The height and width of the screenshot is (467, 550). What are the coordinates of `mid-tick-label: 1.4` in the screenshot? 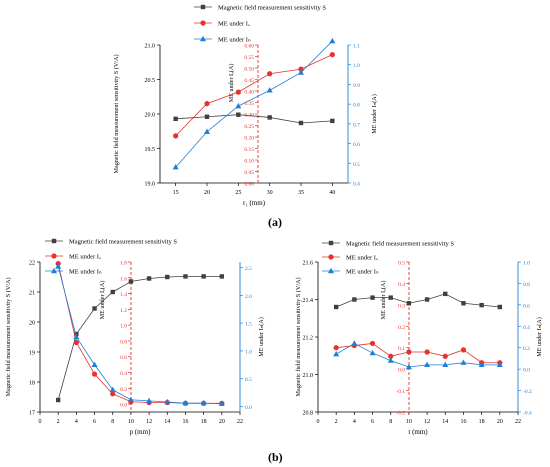 It's located at (123, 295).